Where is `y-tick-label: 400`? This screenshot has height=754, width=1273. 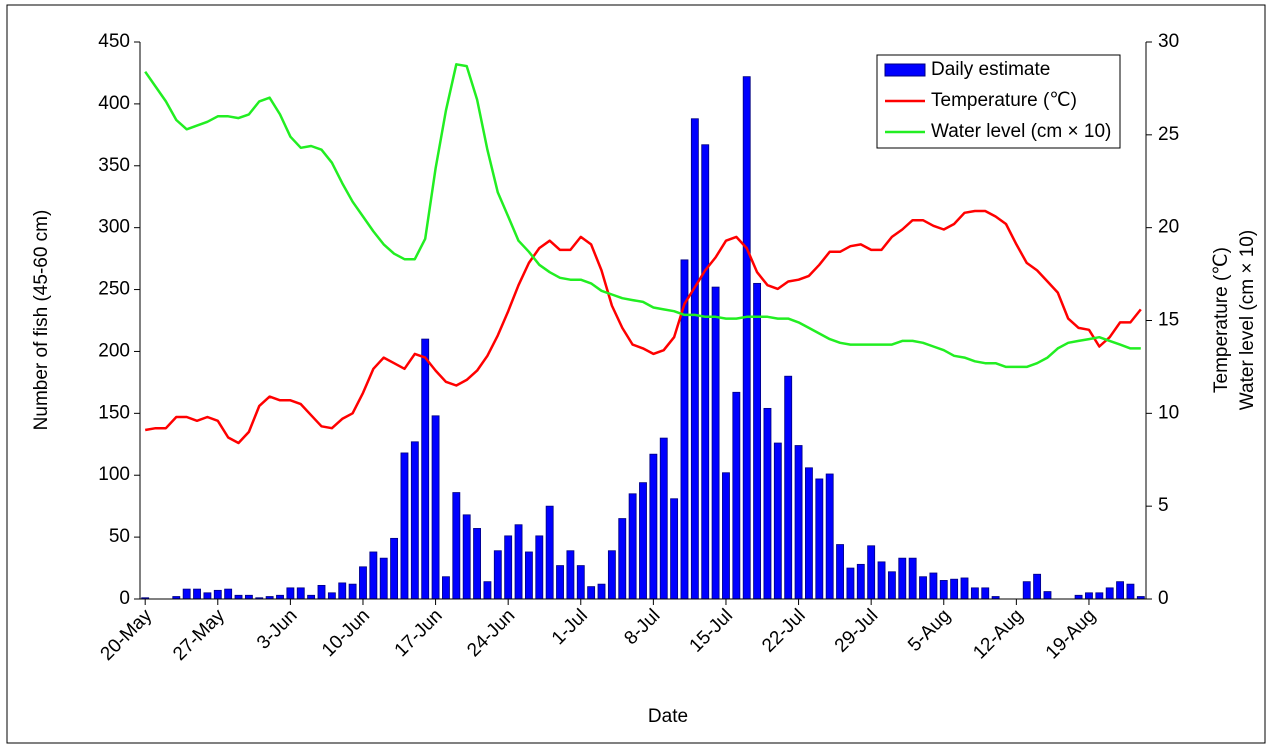
y-tick-label: 400 is located at coordinates (114, 103).